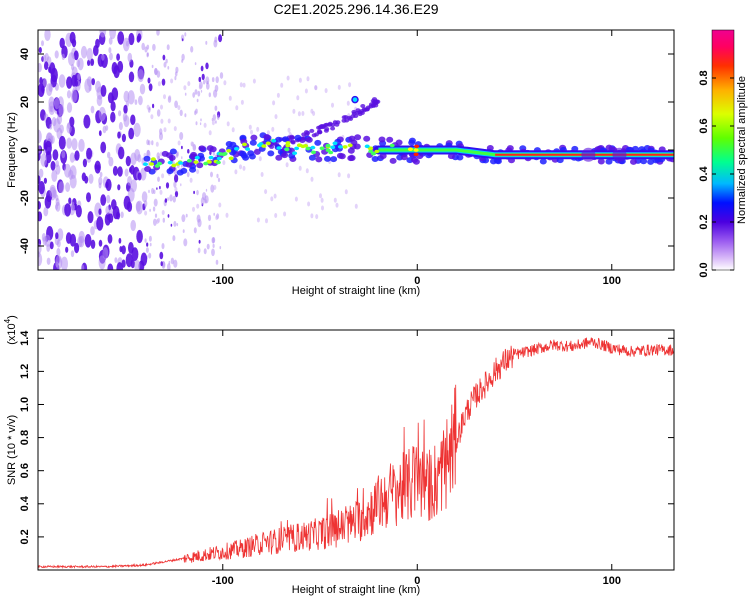 This screenshot has width=750, height=600. Describe the element at coordinates (25, 338) in the screenshot. I see `y-tick-label: 1.4` at that location.